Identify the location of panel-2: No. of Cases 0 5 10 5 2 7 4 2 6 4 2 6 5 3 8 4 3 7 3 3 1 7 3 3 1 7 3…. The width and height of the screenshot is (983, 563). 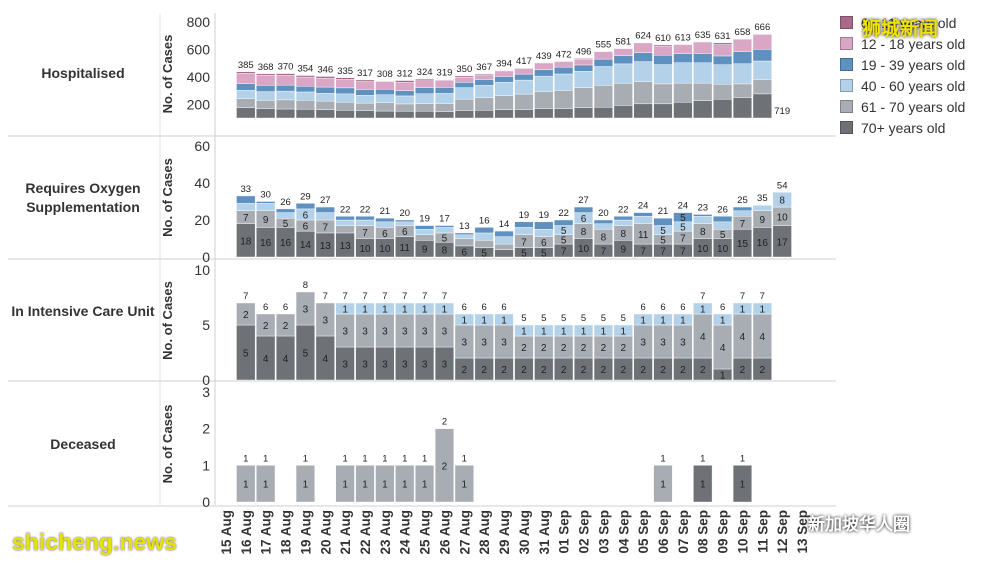
(466, 325).